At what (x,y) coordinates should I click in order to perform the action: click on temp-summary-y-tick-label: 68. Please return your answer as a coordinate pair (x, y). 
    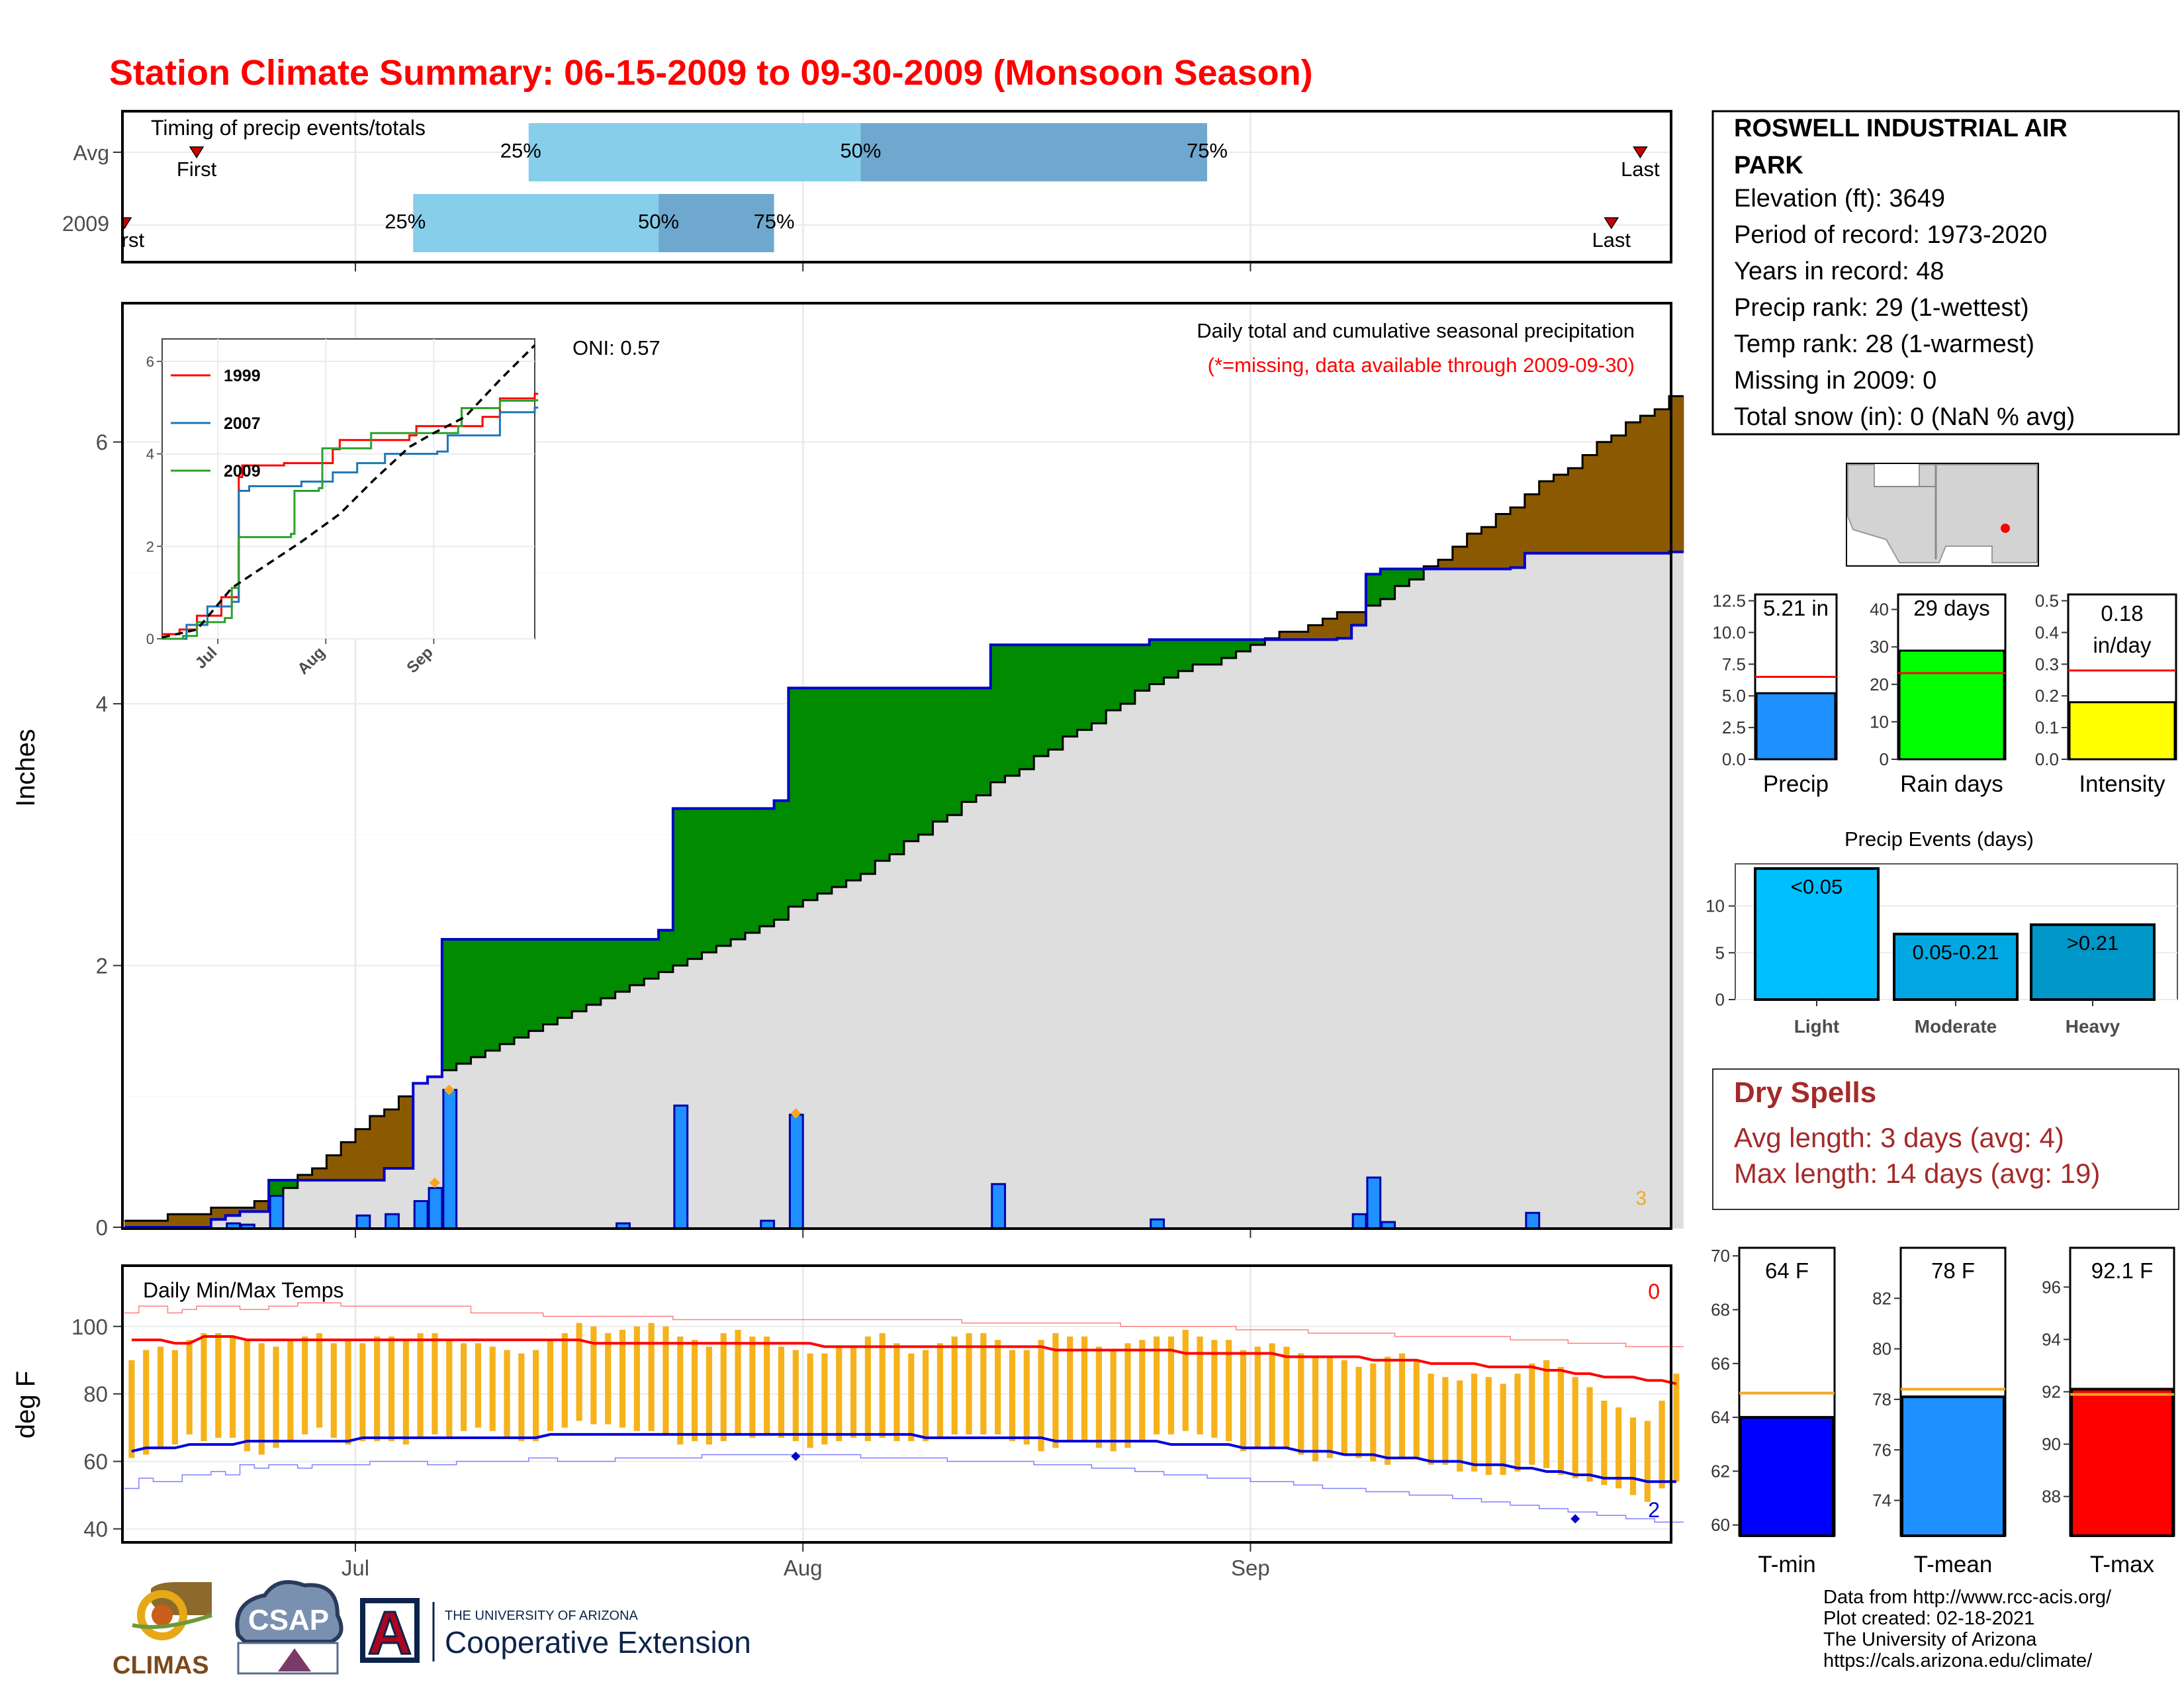
    Looking at the image, I should click on (1720, 1310).